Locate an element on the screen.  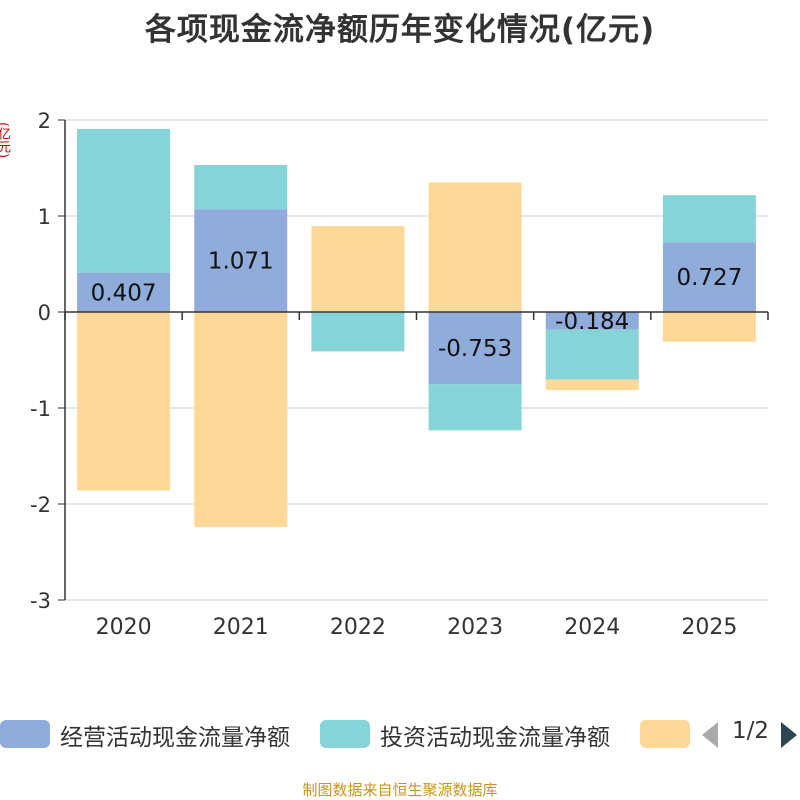
chart-title: 各项现金流净额历年变化情况(亿元) is located at coordinates (400, 30).